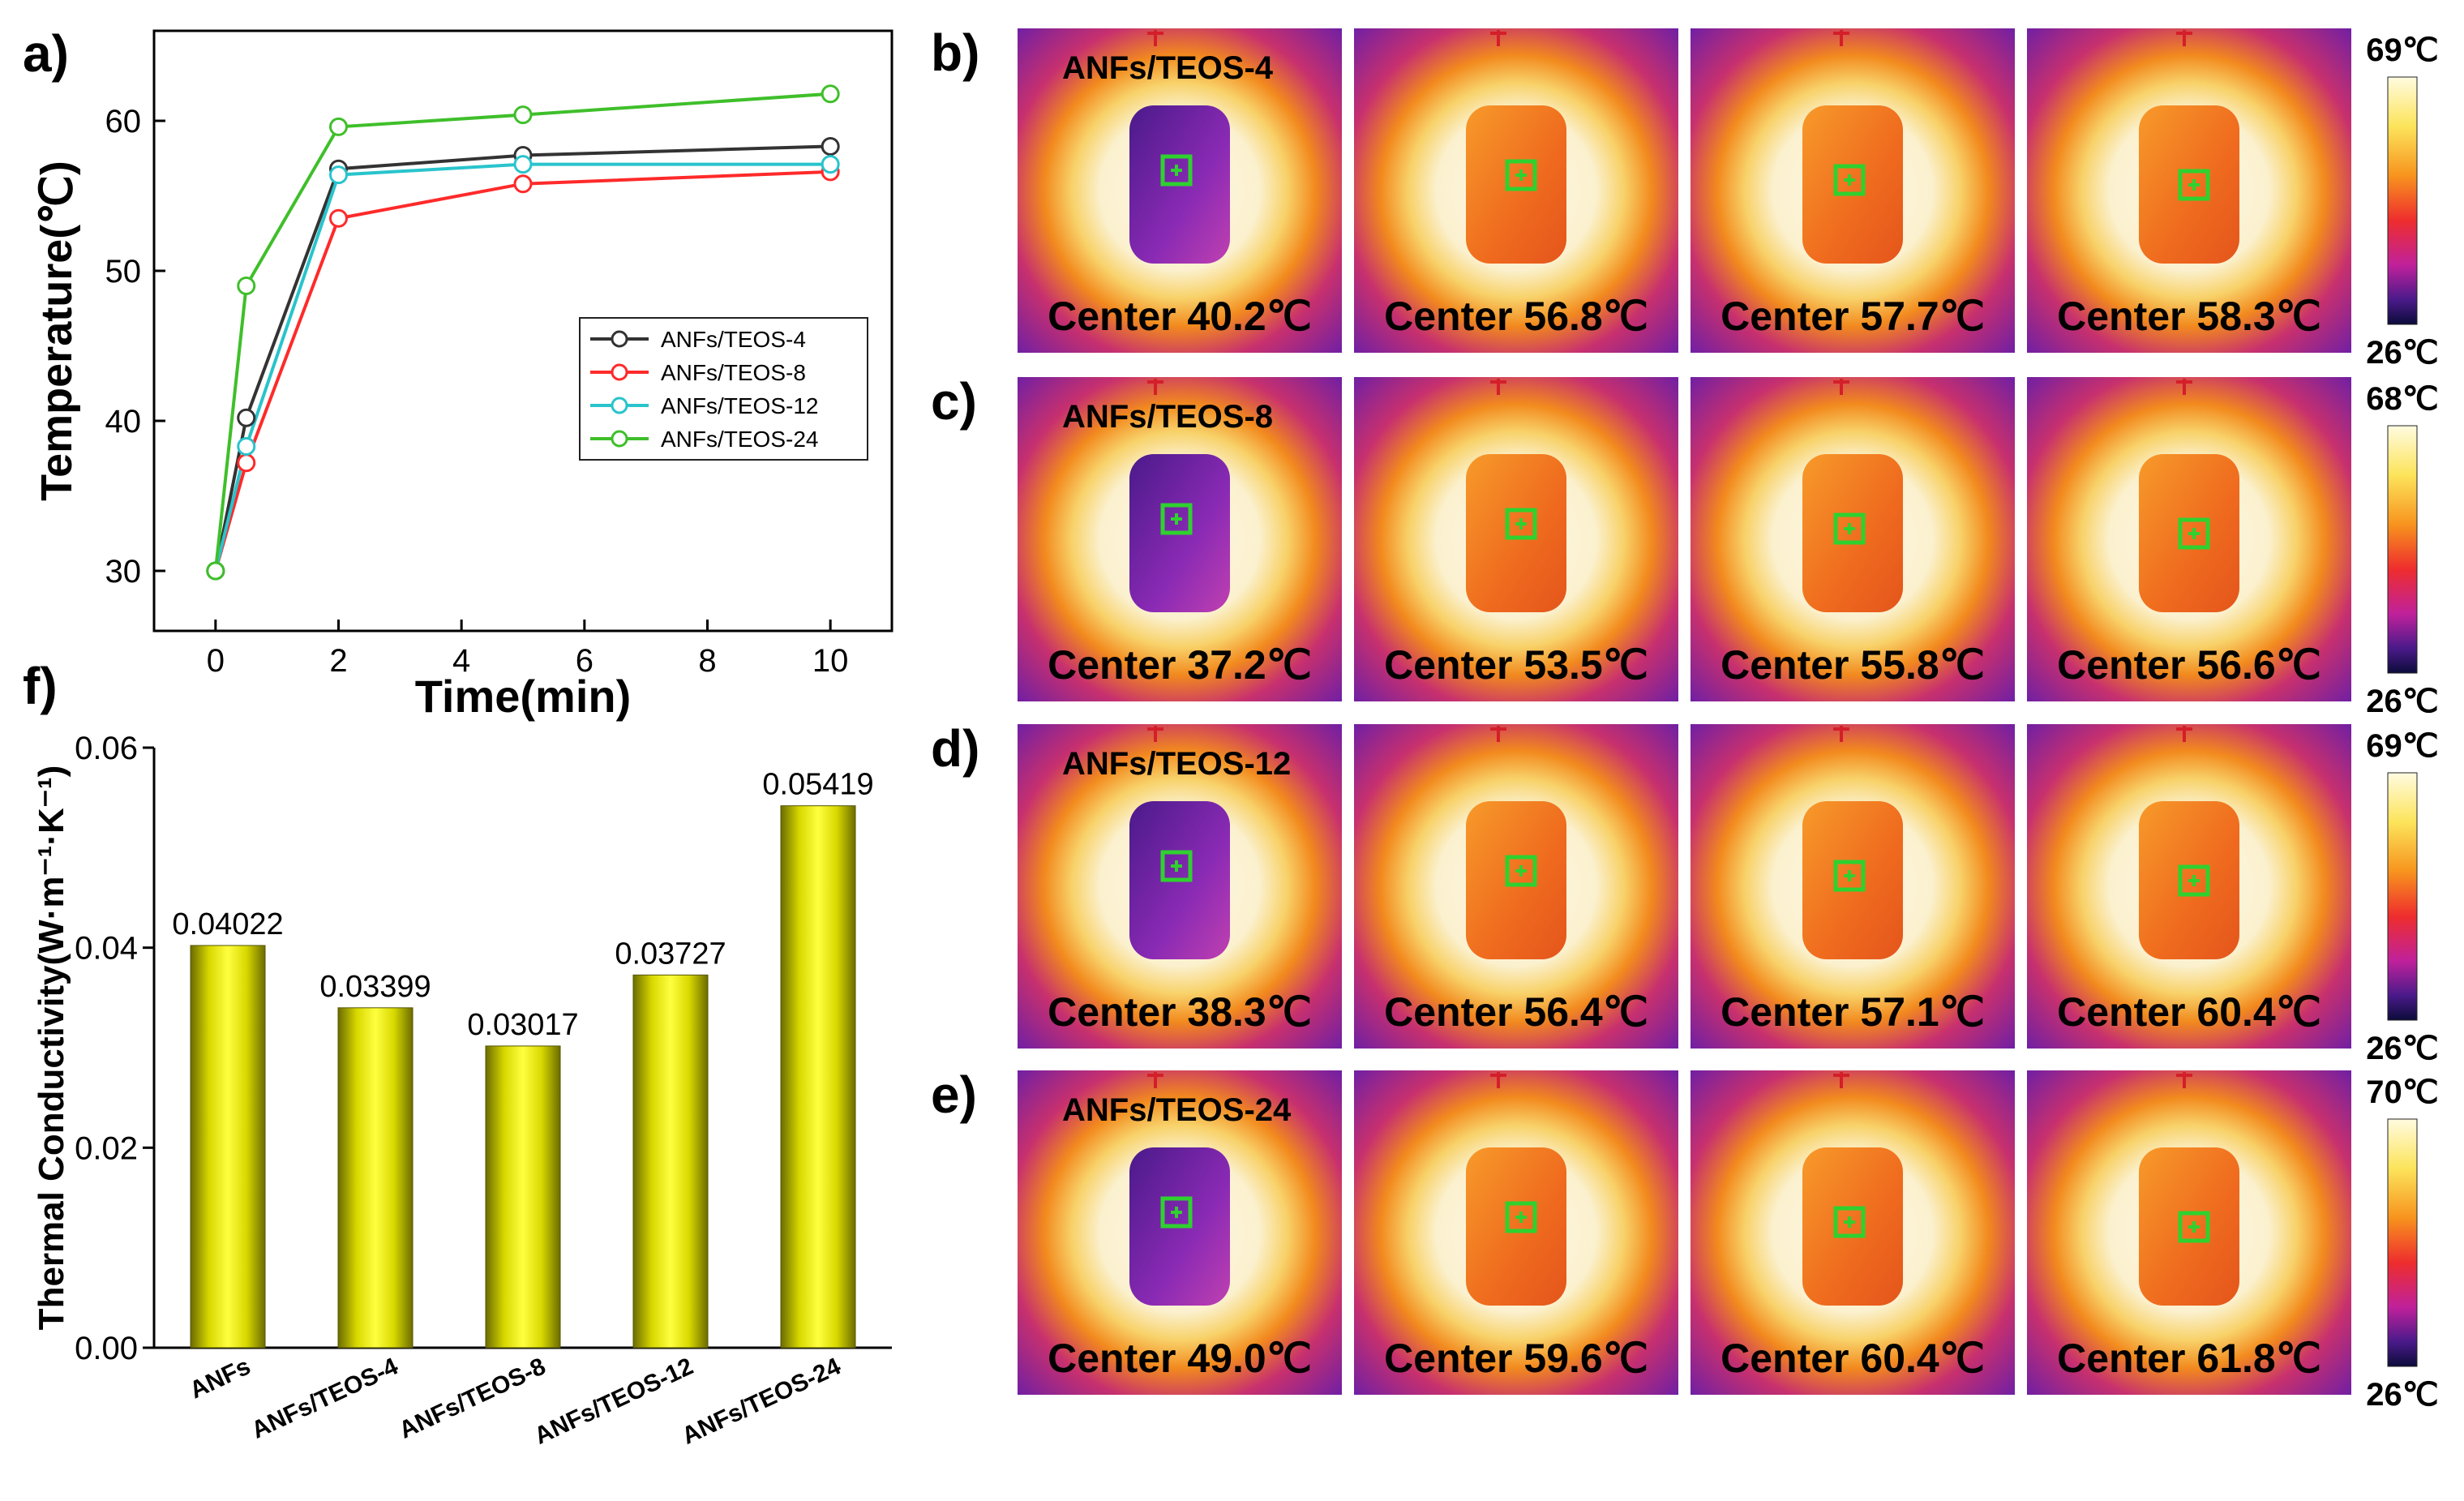  I want to click on scale-max-label: 70℃, so click(2402, 1092).